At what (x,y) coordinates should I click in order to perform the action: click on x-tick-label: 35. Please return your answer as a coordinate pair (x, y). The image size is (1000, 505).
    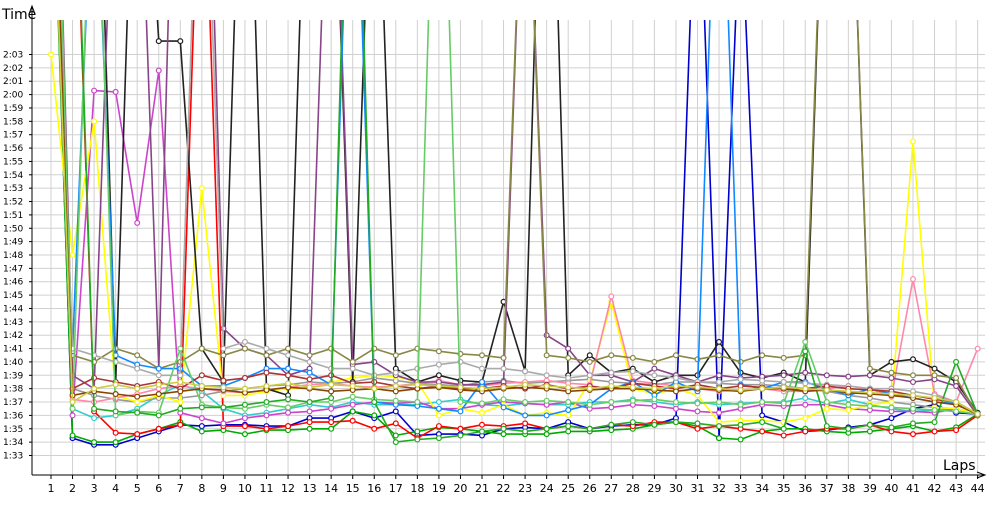
    Looking at the image, I should click on (784, 488).